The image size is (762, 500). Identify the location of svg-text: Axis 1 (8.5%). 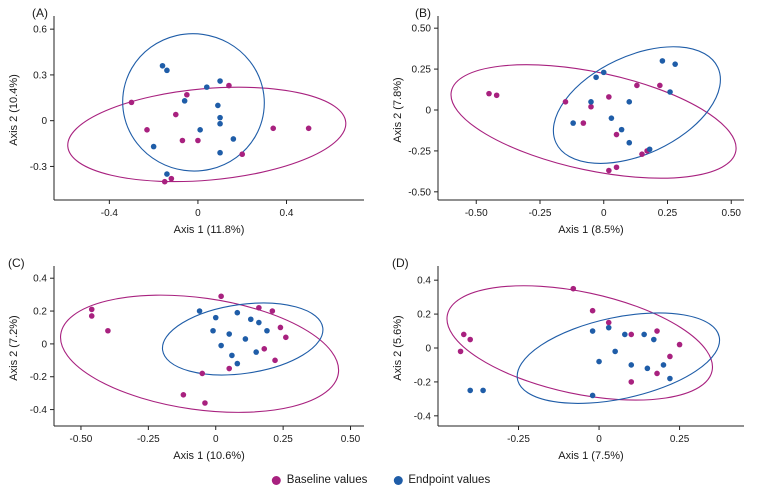
(590, 230).